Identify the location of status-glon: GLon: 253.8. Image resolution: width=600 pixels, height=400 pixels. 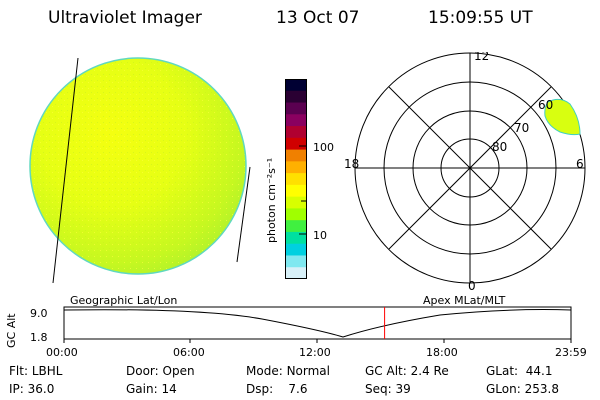
(522, 389).